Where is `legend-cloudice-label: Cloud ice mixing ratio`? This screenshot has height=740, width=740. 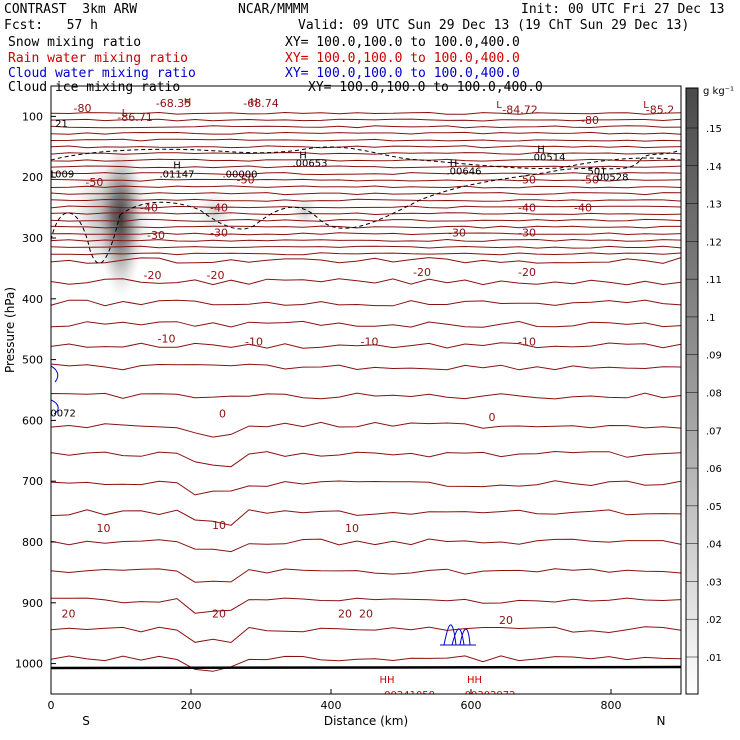 legend-cloudice-label: Cloud ice mixing ratio is located at coordinates (94, 87).